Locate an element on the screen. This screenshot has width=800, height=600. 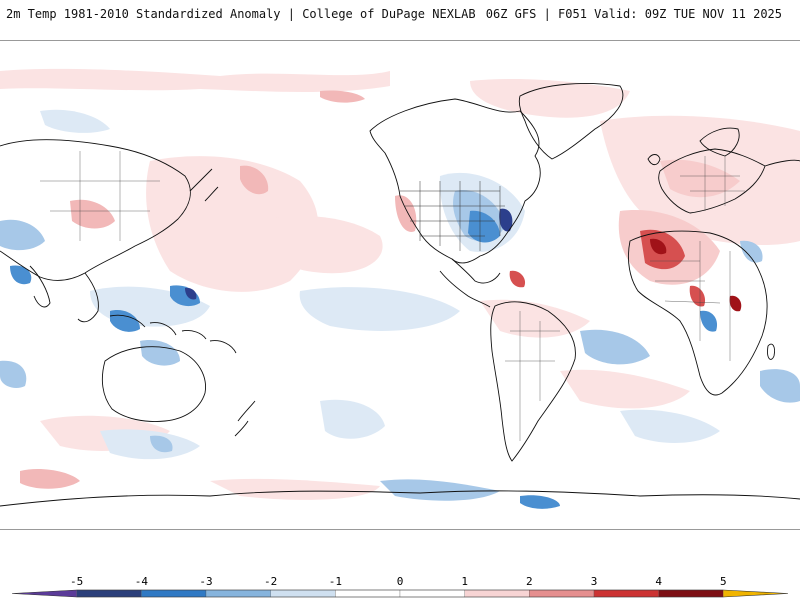
color-scale-legend: -5 -4 -3 -2 -1 0 1 2 3 4 5 is located at coordinates (400, 585).